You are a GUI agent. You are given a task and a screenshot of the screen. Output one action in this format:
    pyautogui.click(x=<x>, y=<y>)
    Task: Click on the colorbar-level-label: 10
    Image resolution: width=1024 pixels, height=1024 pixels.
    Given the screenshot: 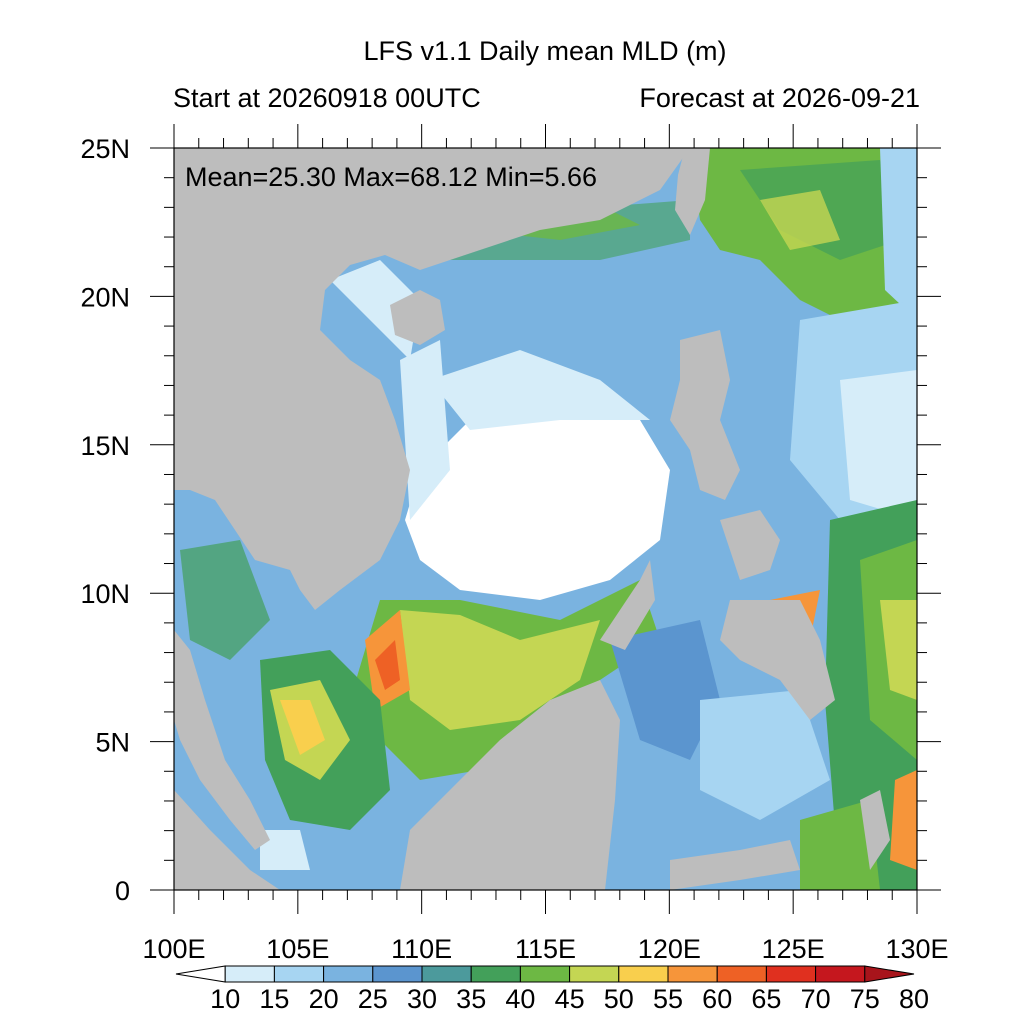 What is the action you would take?
    pyautogui.click(x=225, y=999)
    